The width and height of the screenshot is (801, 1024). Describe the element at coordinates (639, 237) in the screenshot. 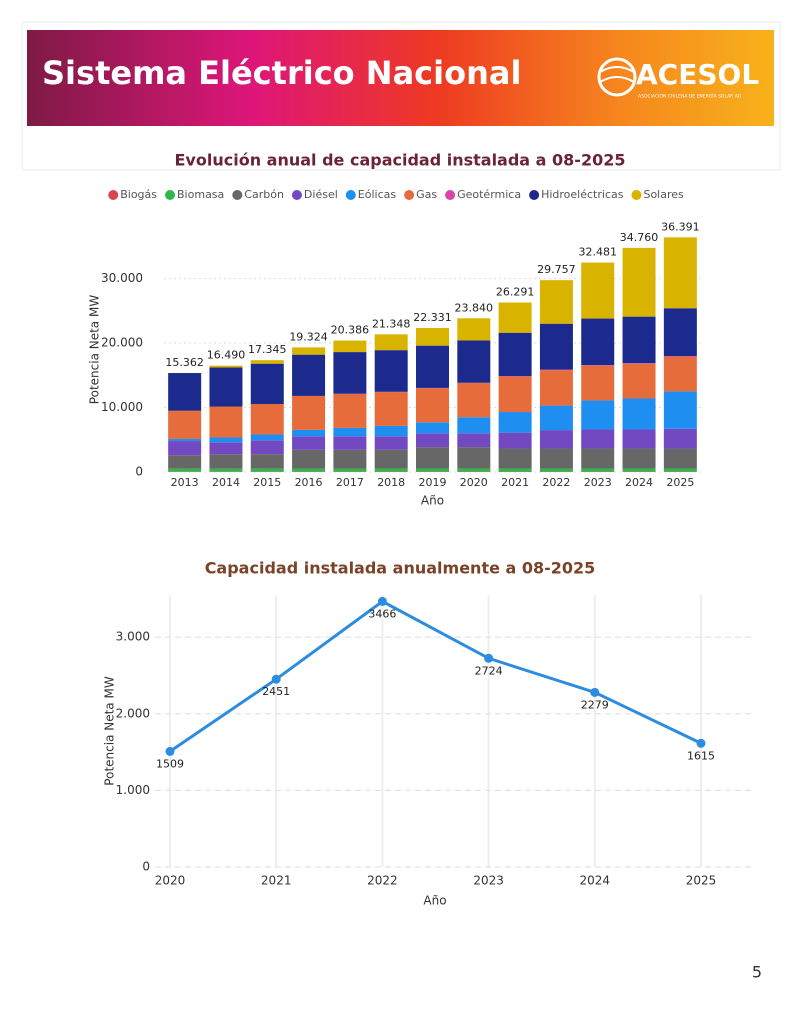

I see `total-label: 34.760` at that location.